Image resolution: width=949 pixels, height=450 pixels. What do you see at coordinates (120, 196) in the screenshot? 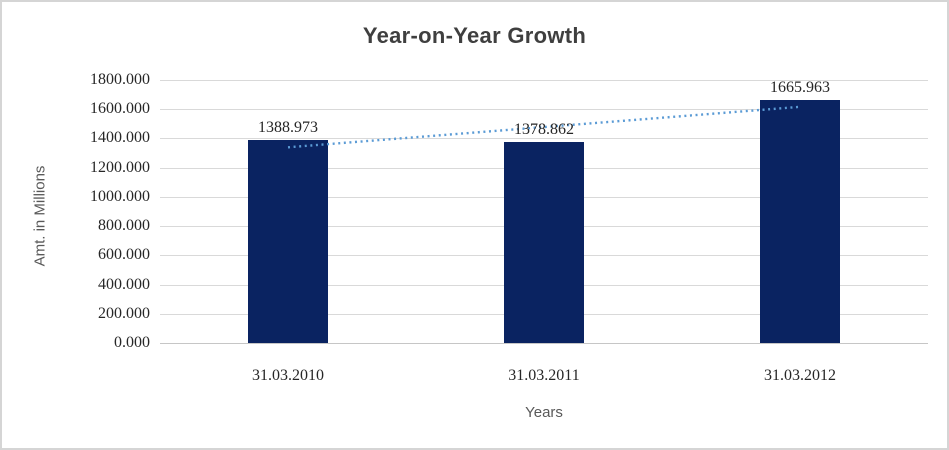
I see `y-tick-label: 1000.000` at bounding box center [120, 196].